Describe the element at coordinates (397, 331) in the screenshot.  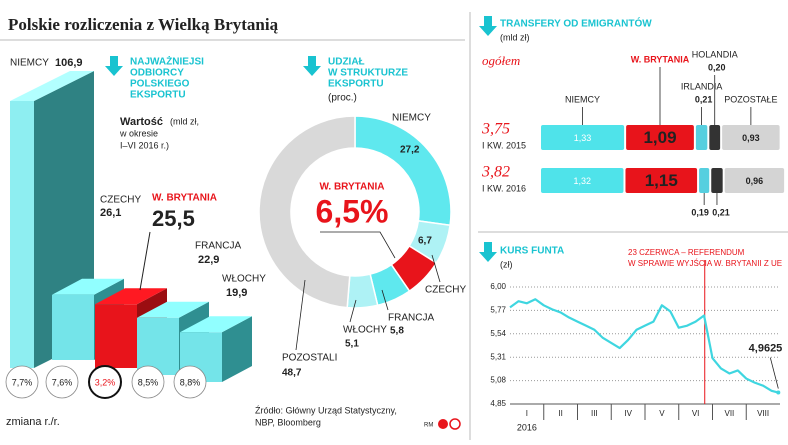
I see `slice-value: 5,8` at that location.